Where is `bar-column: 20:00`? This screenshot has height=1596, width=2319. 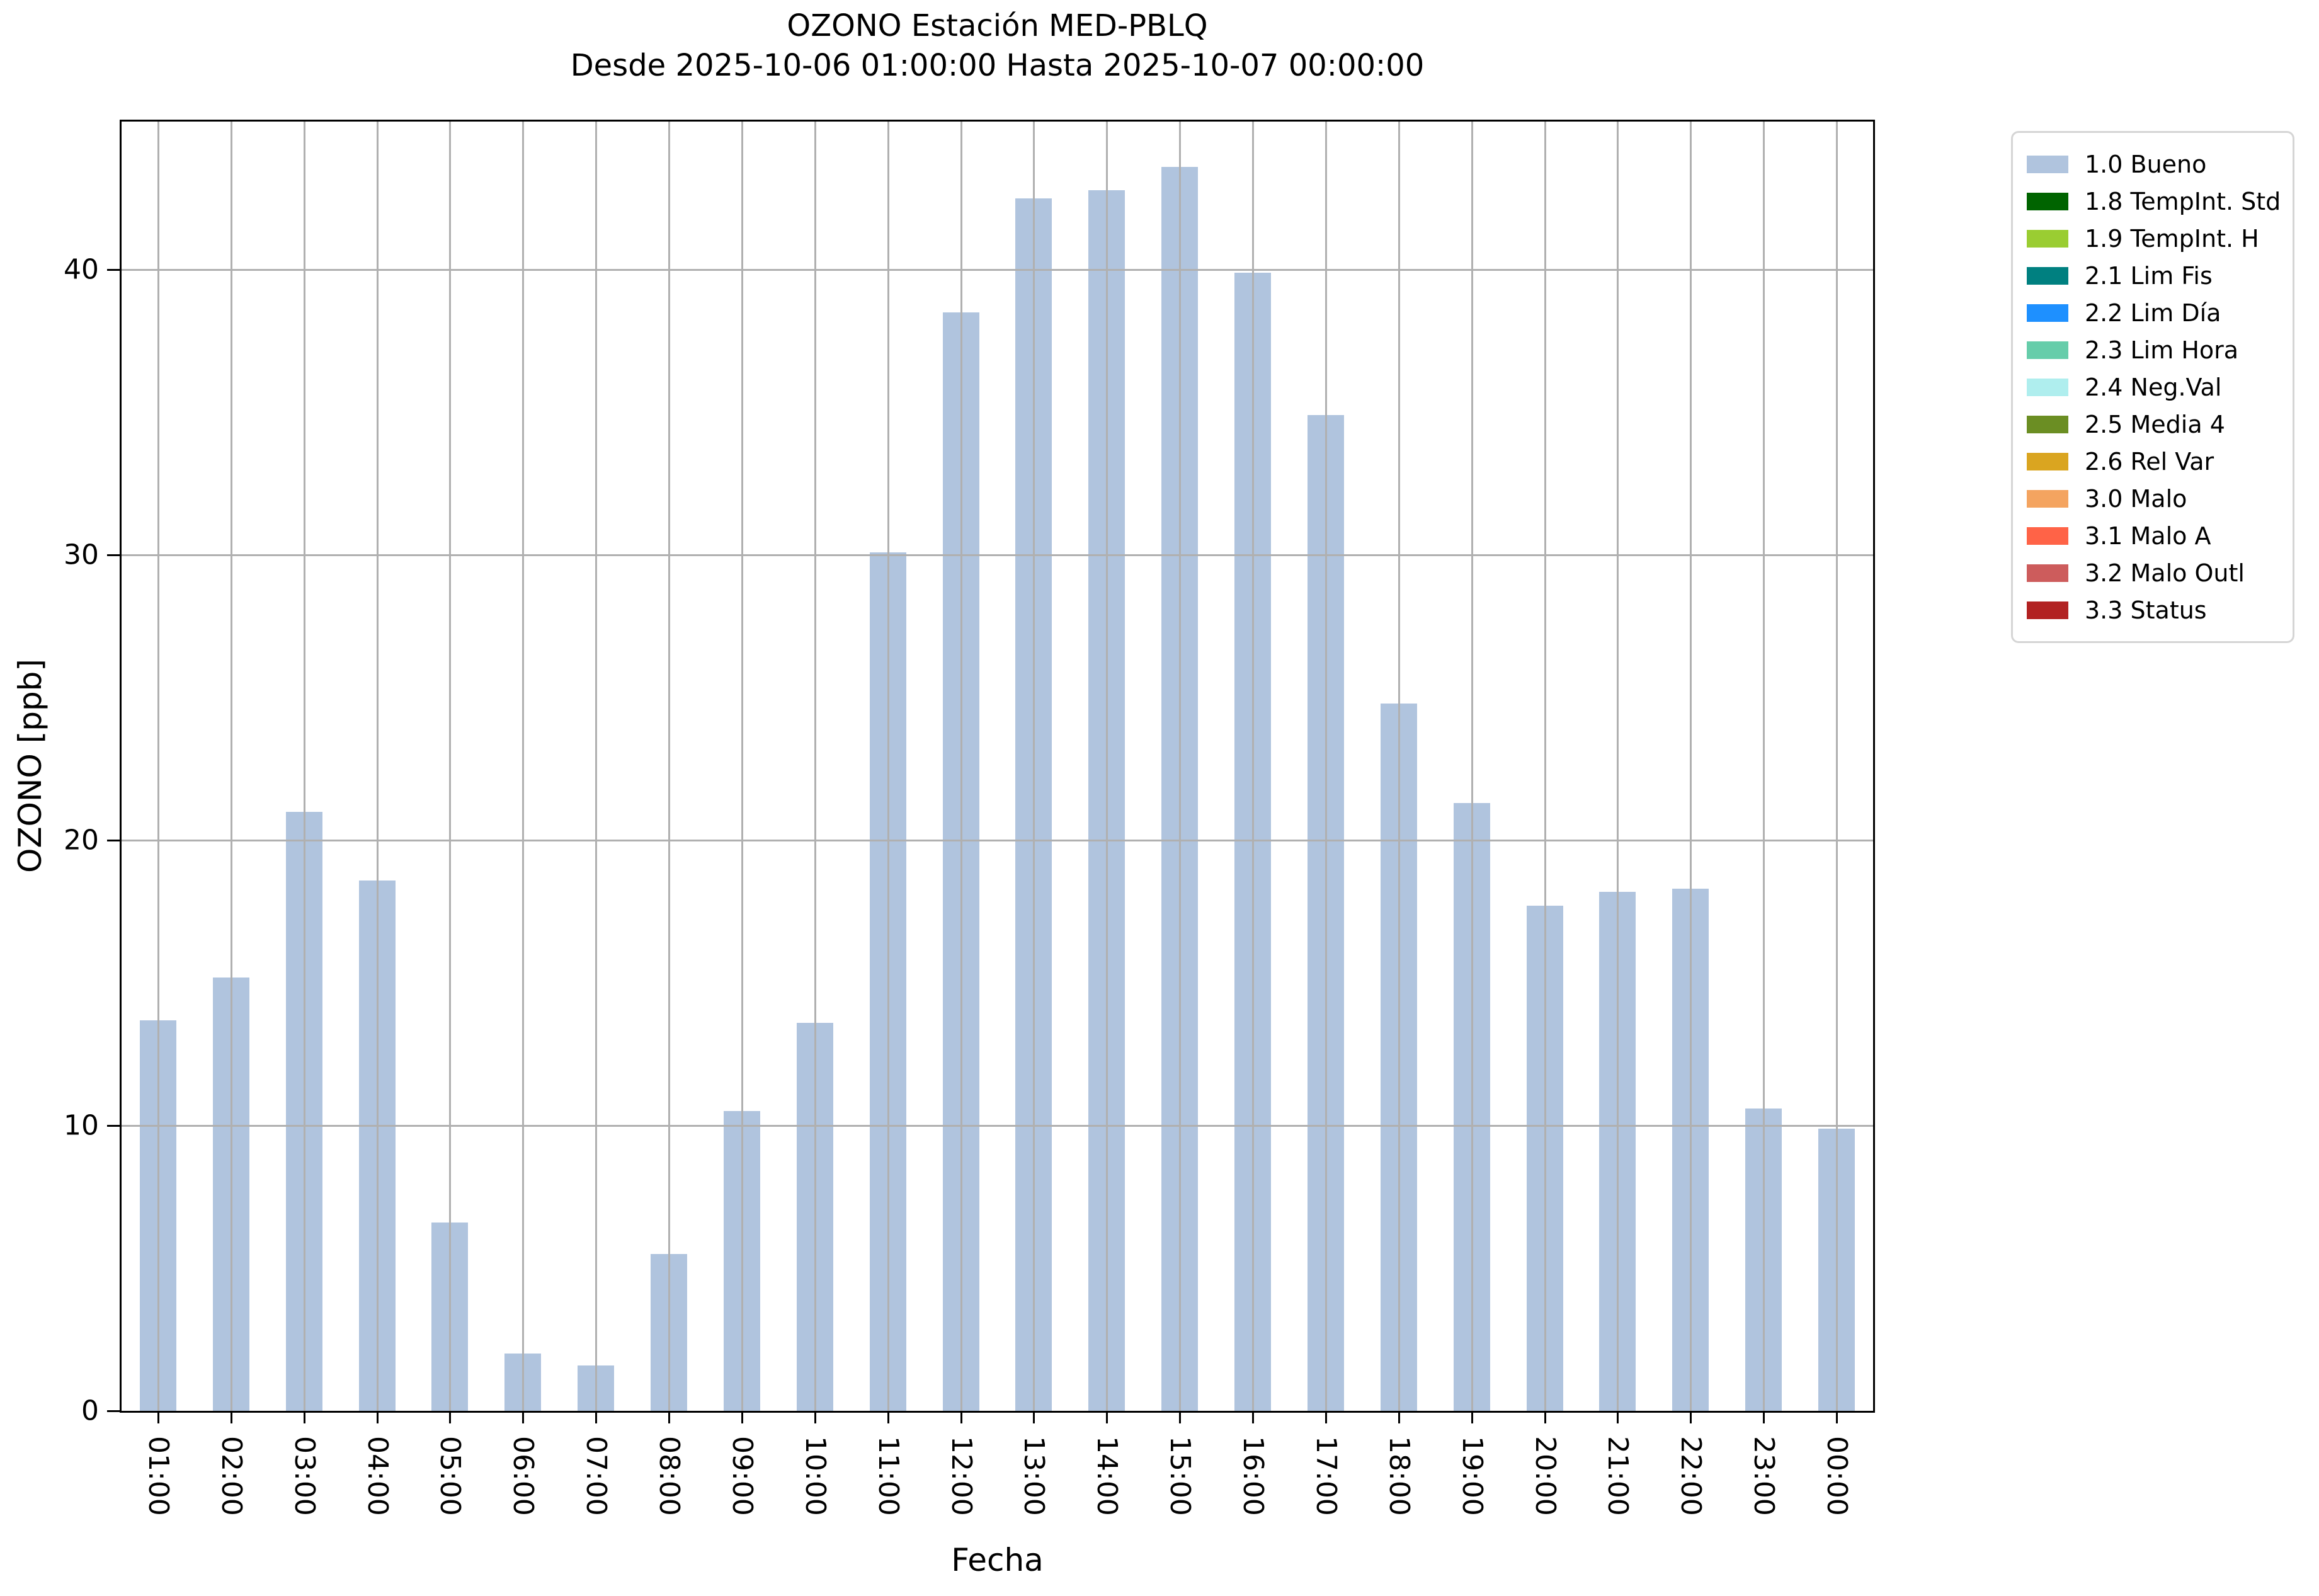
bar-column: 20:00 is located at coordinates (1544, 819).